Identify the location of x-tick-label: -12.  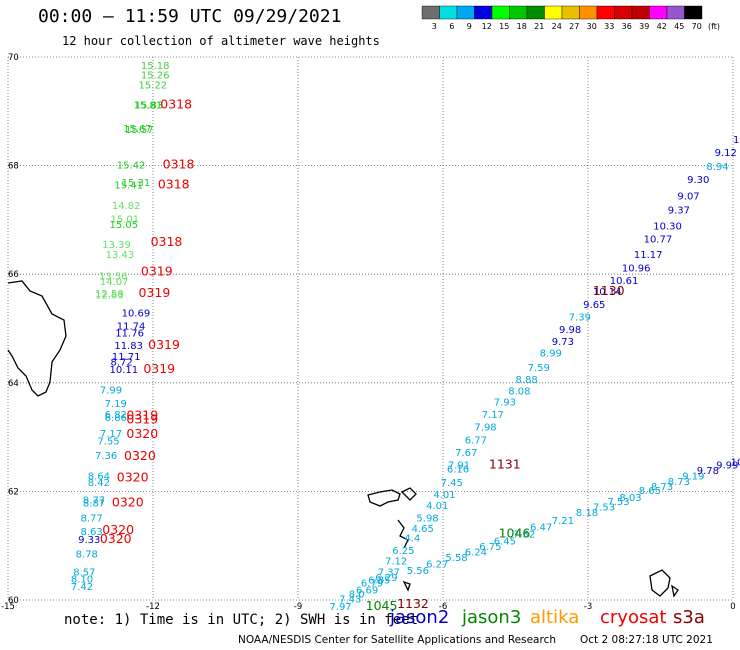
(153, 607).